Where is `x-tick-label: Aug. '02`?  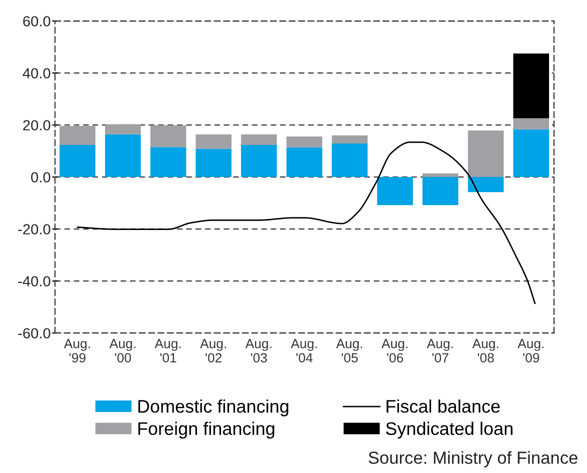 x-tick-label: Aug. '02 is located at coordinates (213, 350).